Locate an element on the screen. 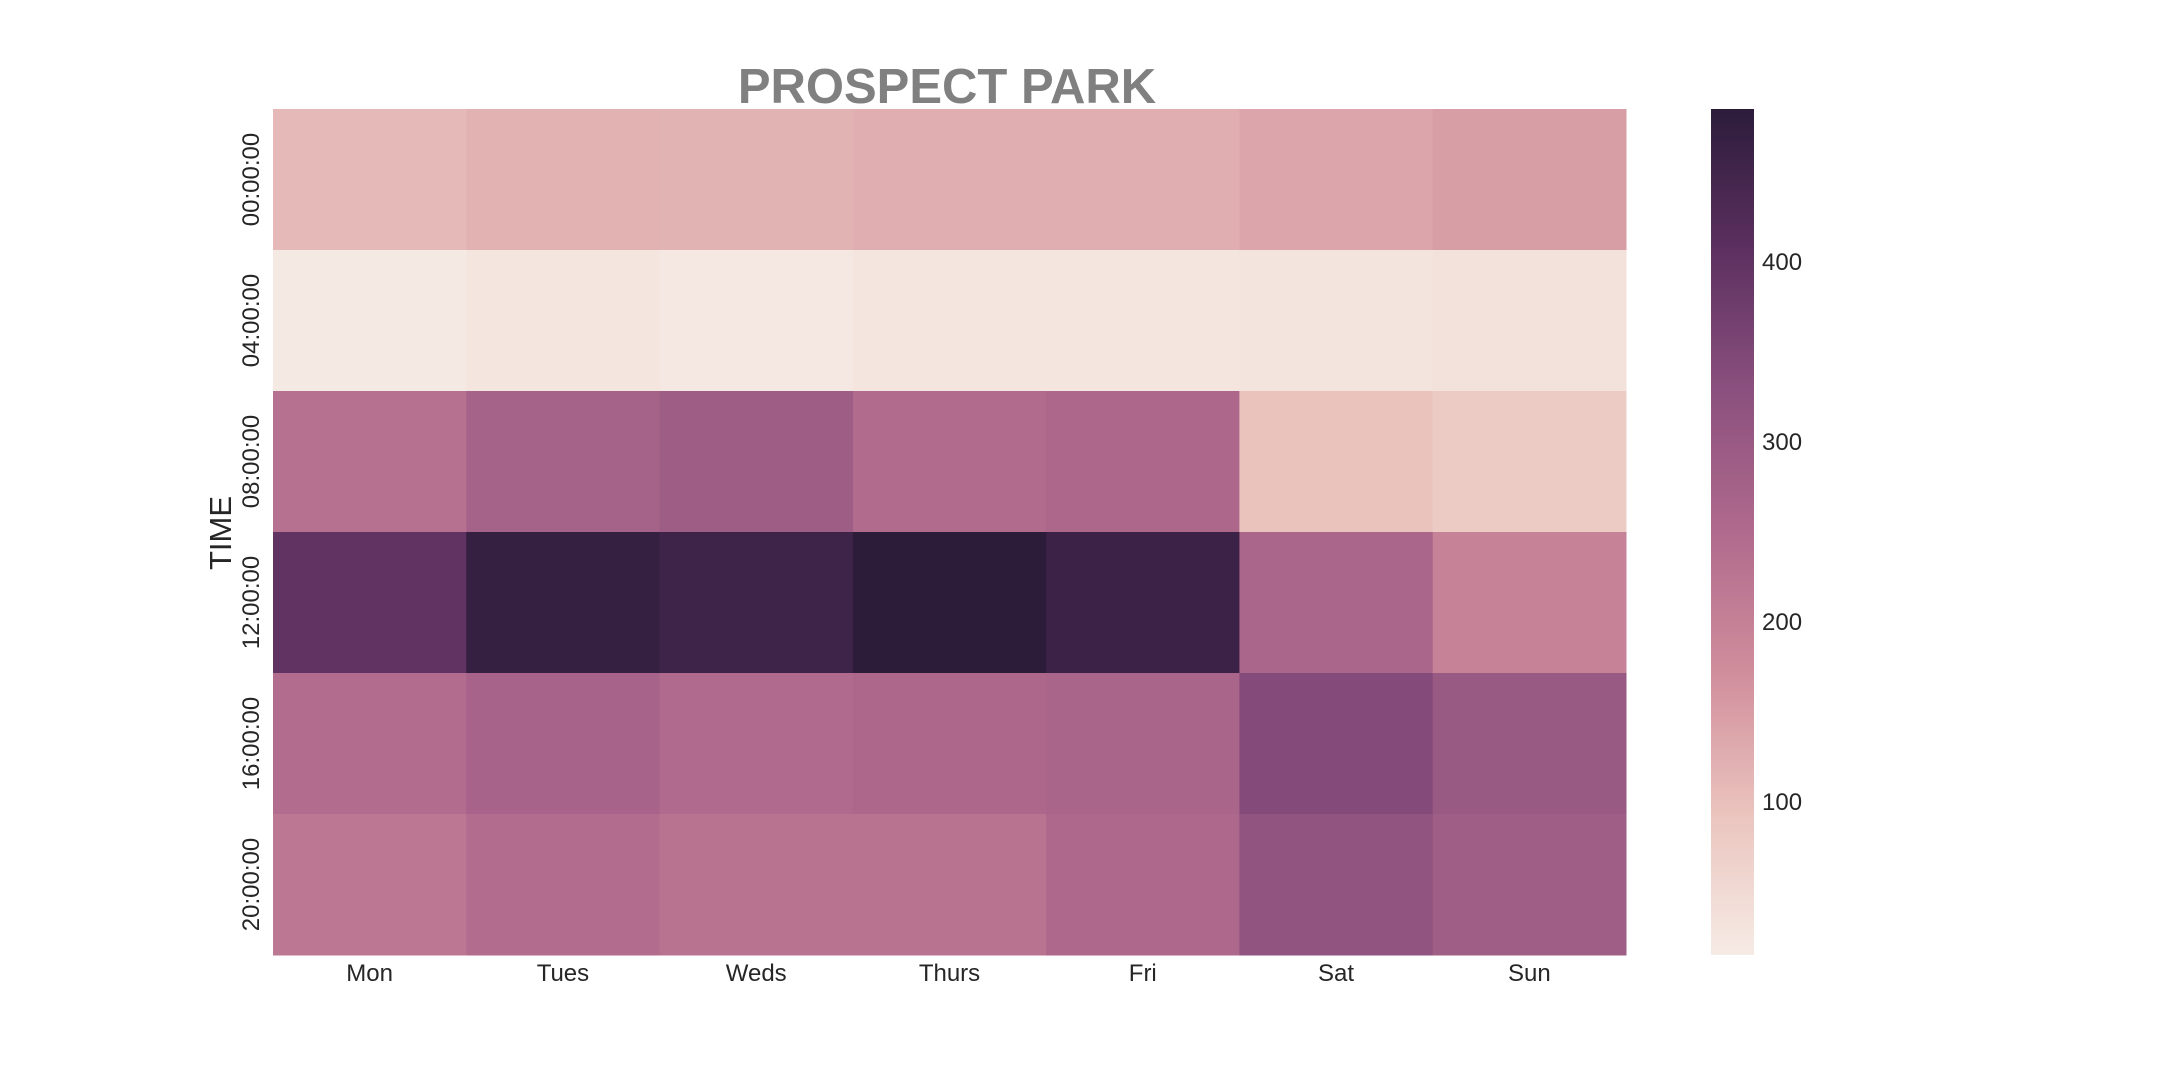 The width and height of the screenshot is (2160, 1080). colorbar-tick-label: 400 is located at coordinates (1782, 262).